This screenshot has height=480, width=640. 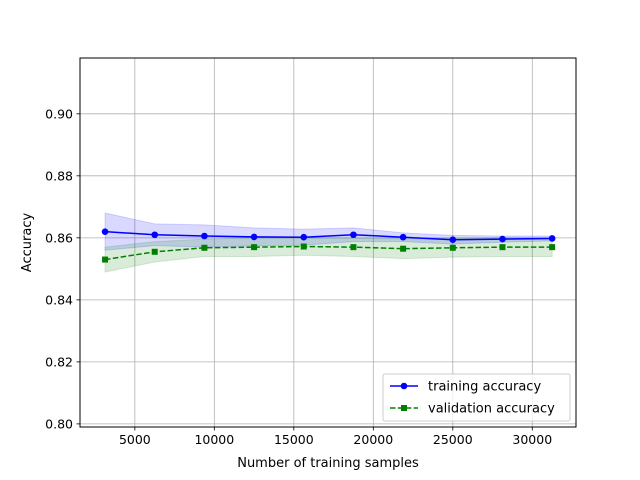 I want to click on y-tick-label: 0.84, so click(x=59, y=299).